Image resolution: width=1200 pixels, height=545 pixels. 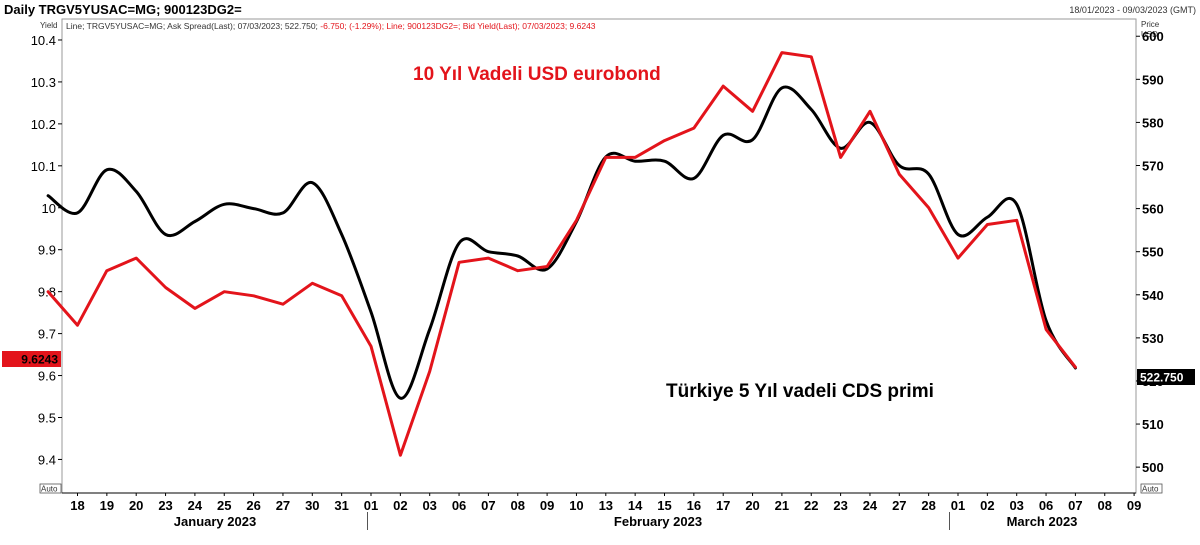 What do you see at coordinates (723, 505) in the screenshot?
I see `x-tick-label: 17` at bounding box center [723, 505].